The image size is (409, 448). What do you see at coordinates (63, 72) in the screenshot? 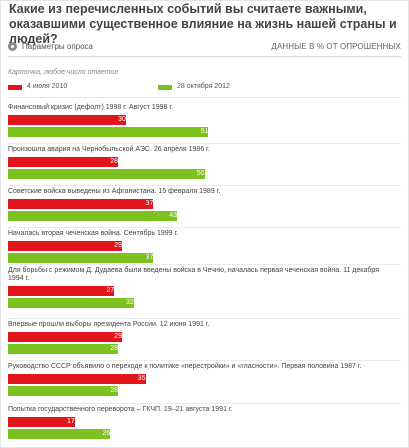
I see `card-note: Карточка, любое число ответов` at bounding box center [63, 72].